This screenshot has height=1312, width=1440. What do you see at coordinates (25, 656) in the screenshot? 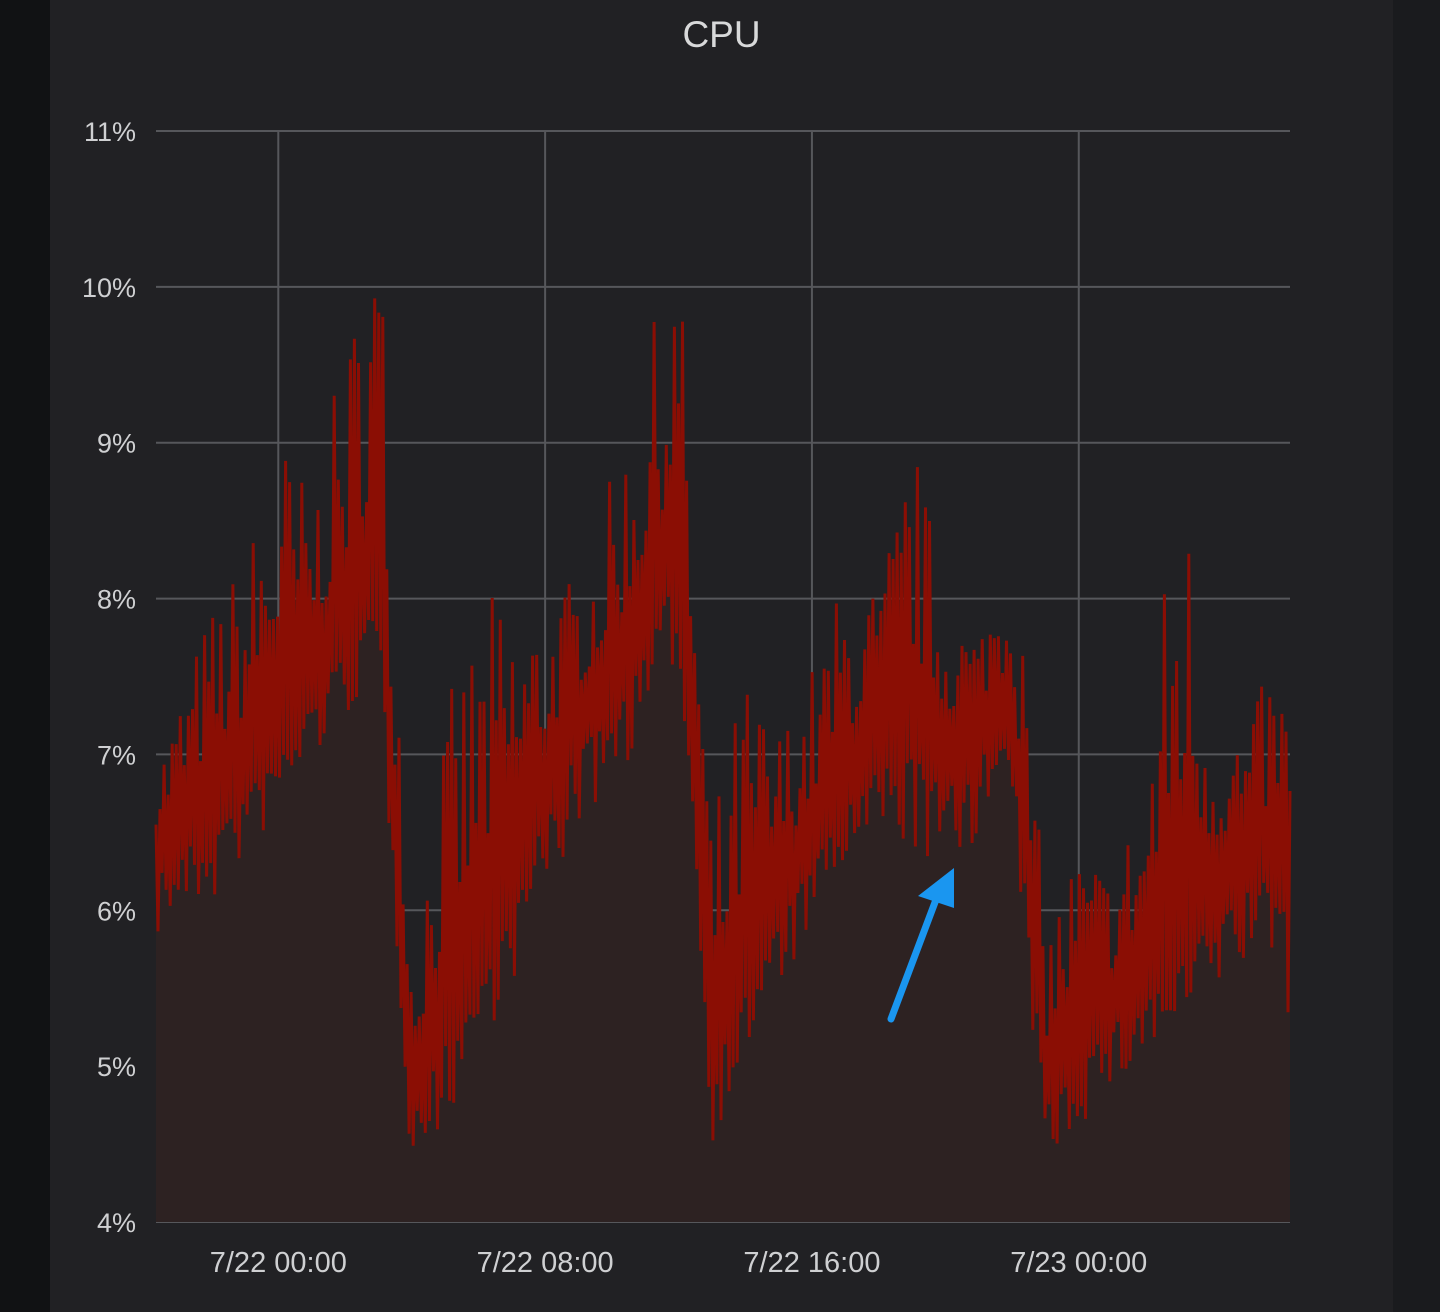
I see `left-gutter` at bounding box center [25, 656].